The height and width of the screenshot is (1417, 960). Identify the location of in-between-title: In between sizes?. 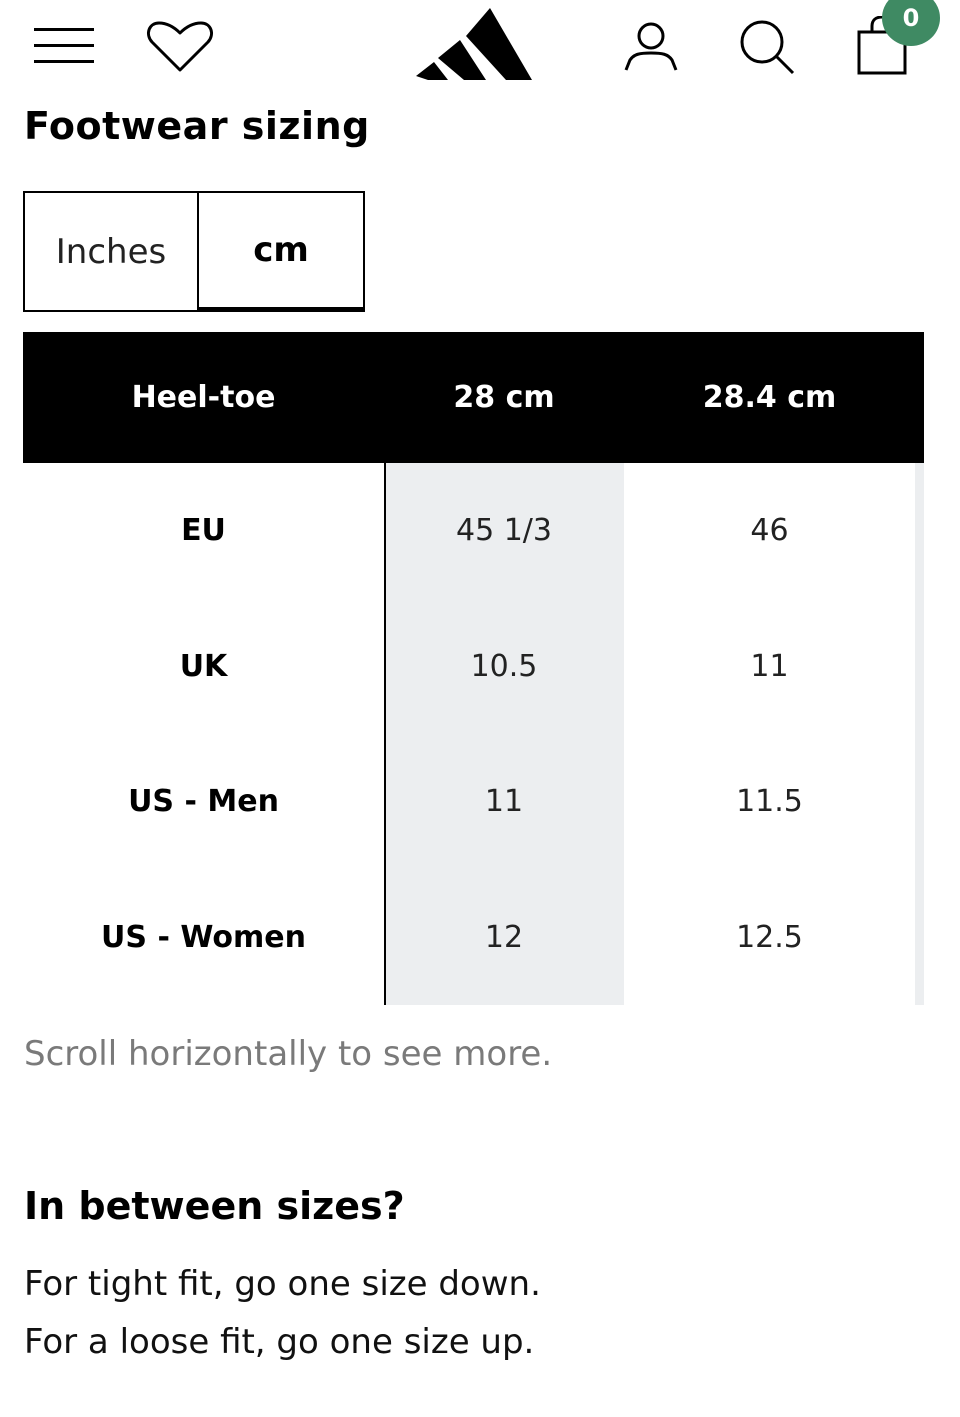
(214, 1206).